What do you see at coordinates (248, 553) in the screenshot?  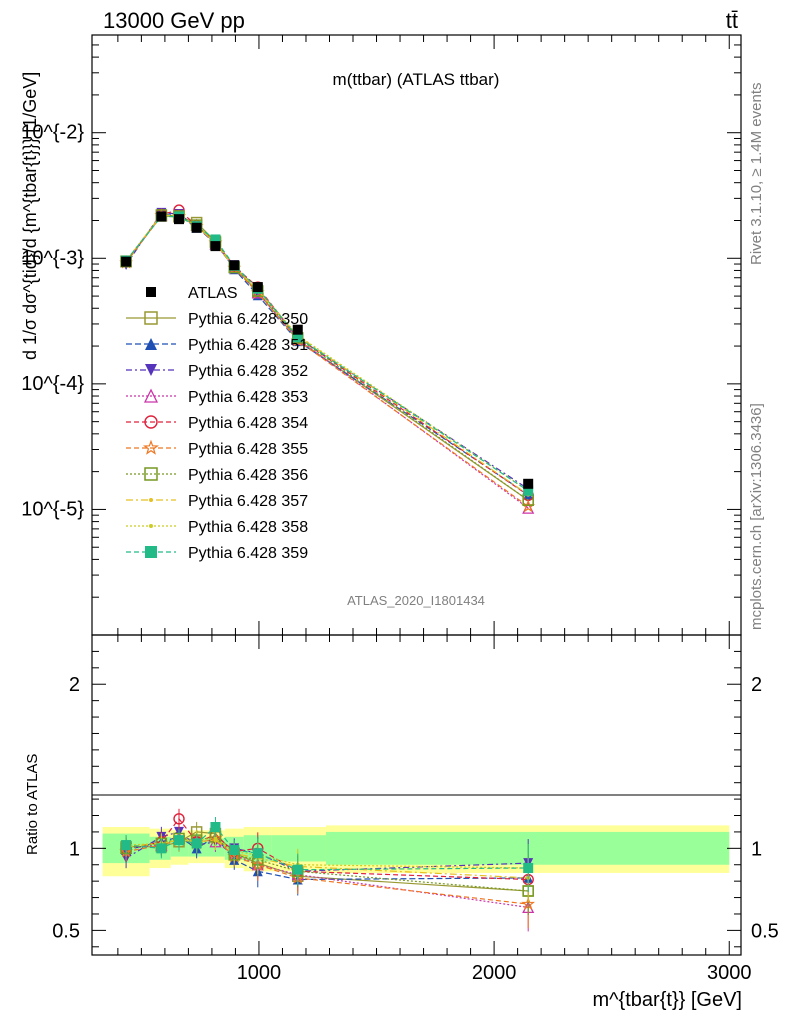 I see `legend-label-9: Pythia 6.428 359` at bounding box center [248, 553].